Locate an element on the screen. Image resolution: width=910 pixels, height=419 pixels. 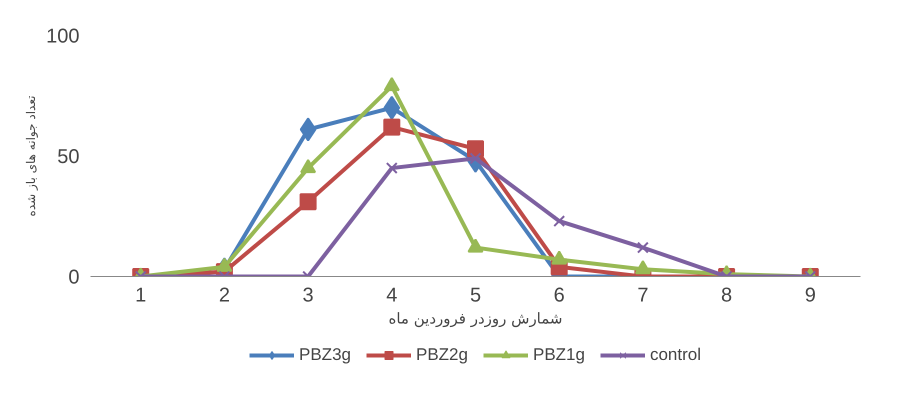
x-axis-title: شمارش روزدر فروردین ماه is located at coordinates (475, 319).